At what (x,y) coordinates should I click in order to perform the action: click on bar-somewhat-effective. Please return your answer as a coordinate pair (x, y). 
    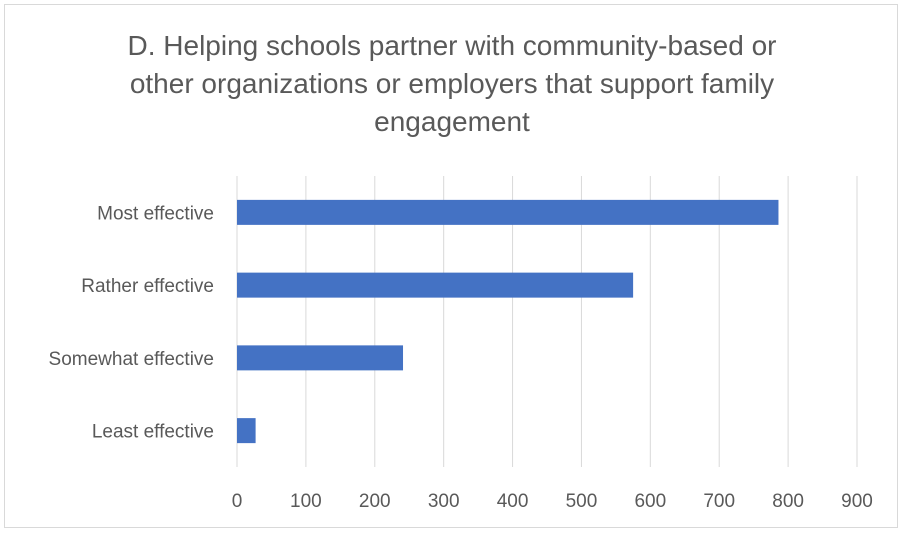
    Looking at the image, I should click on (320, 358).